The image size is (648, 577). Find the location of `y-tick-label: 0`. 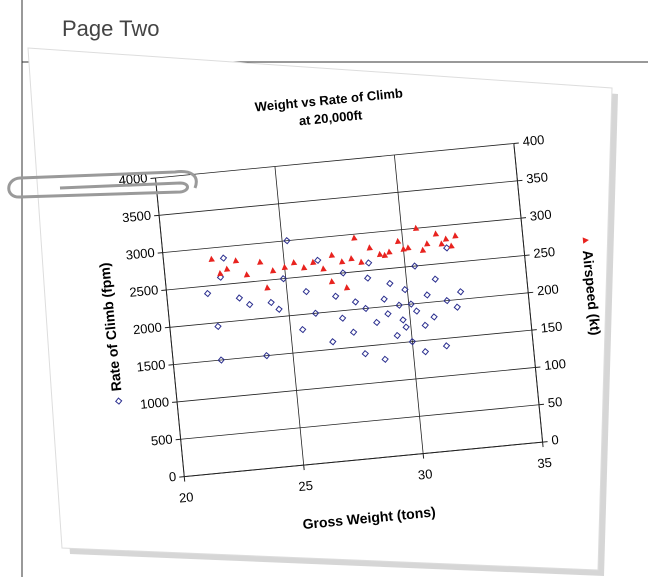

y-tick-label: 0 is located at coordinates (172, 477).